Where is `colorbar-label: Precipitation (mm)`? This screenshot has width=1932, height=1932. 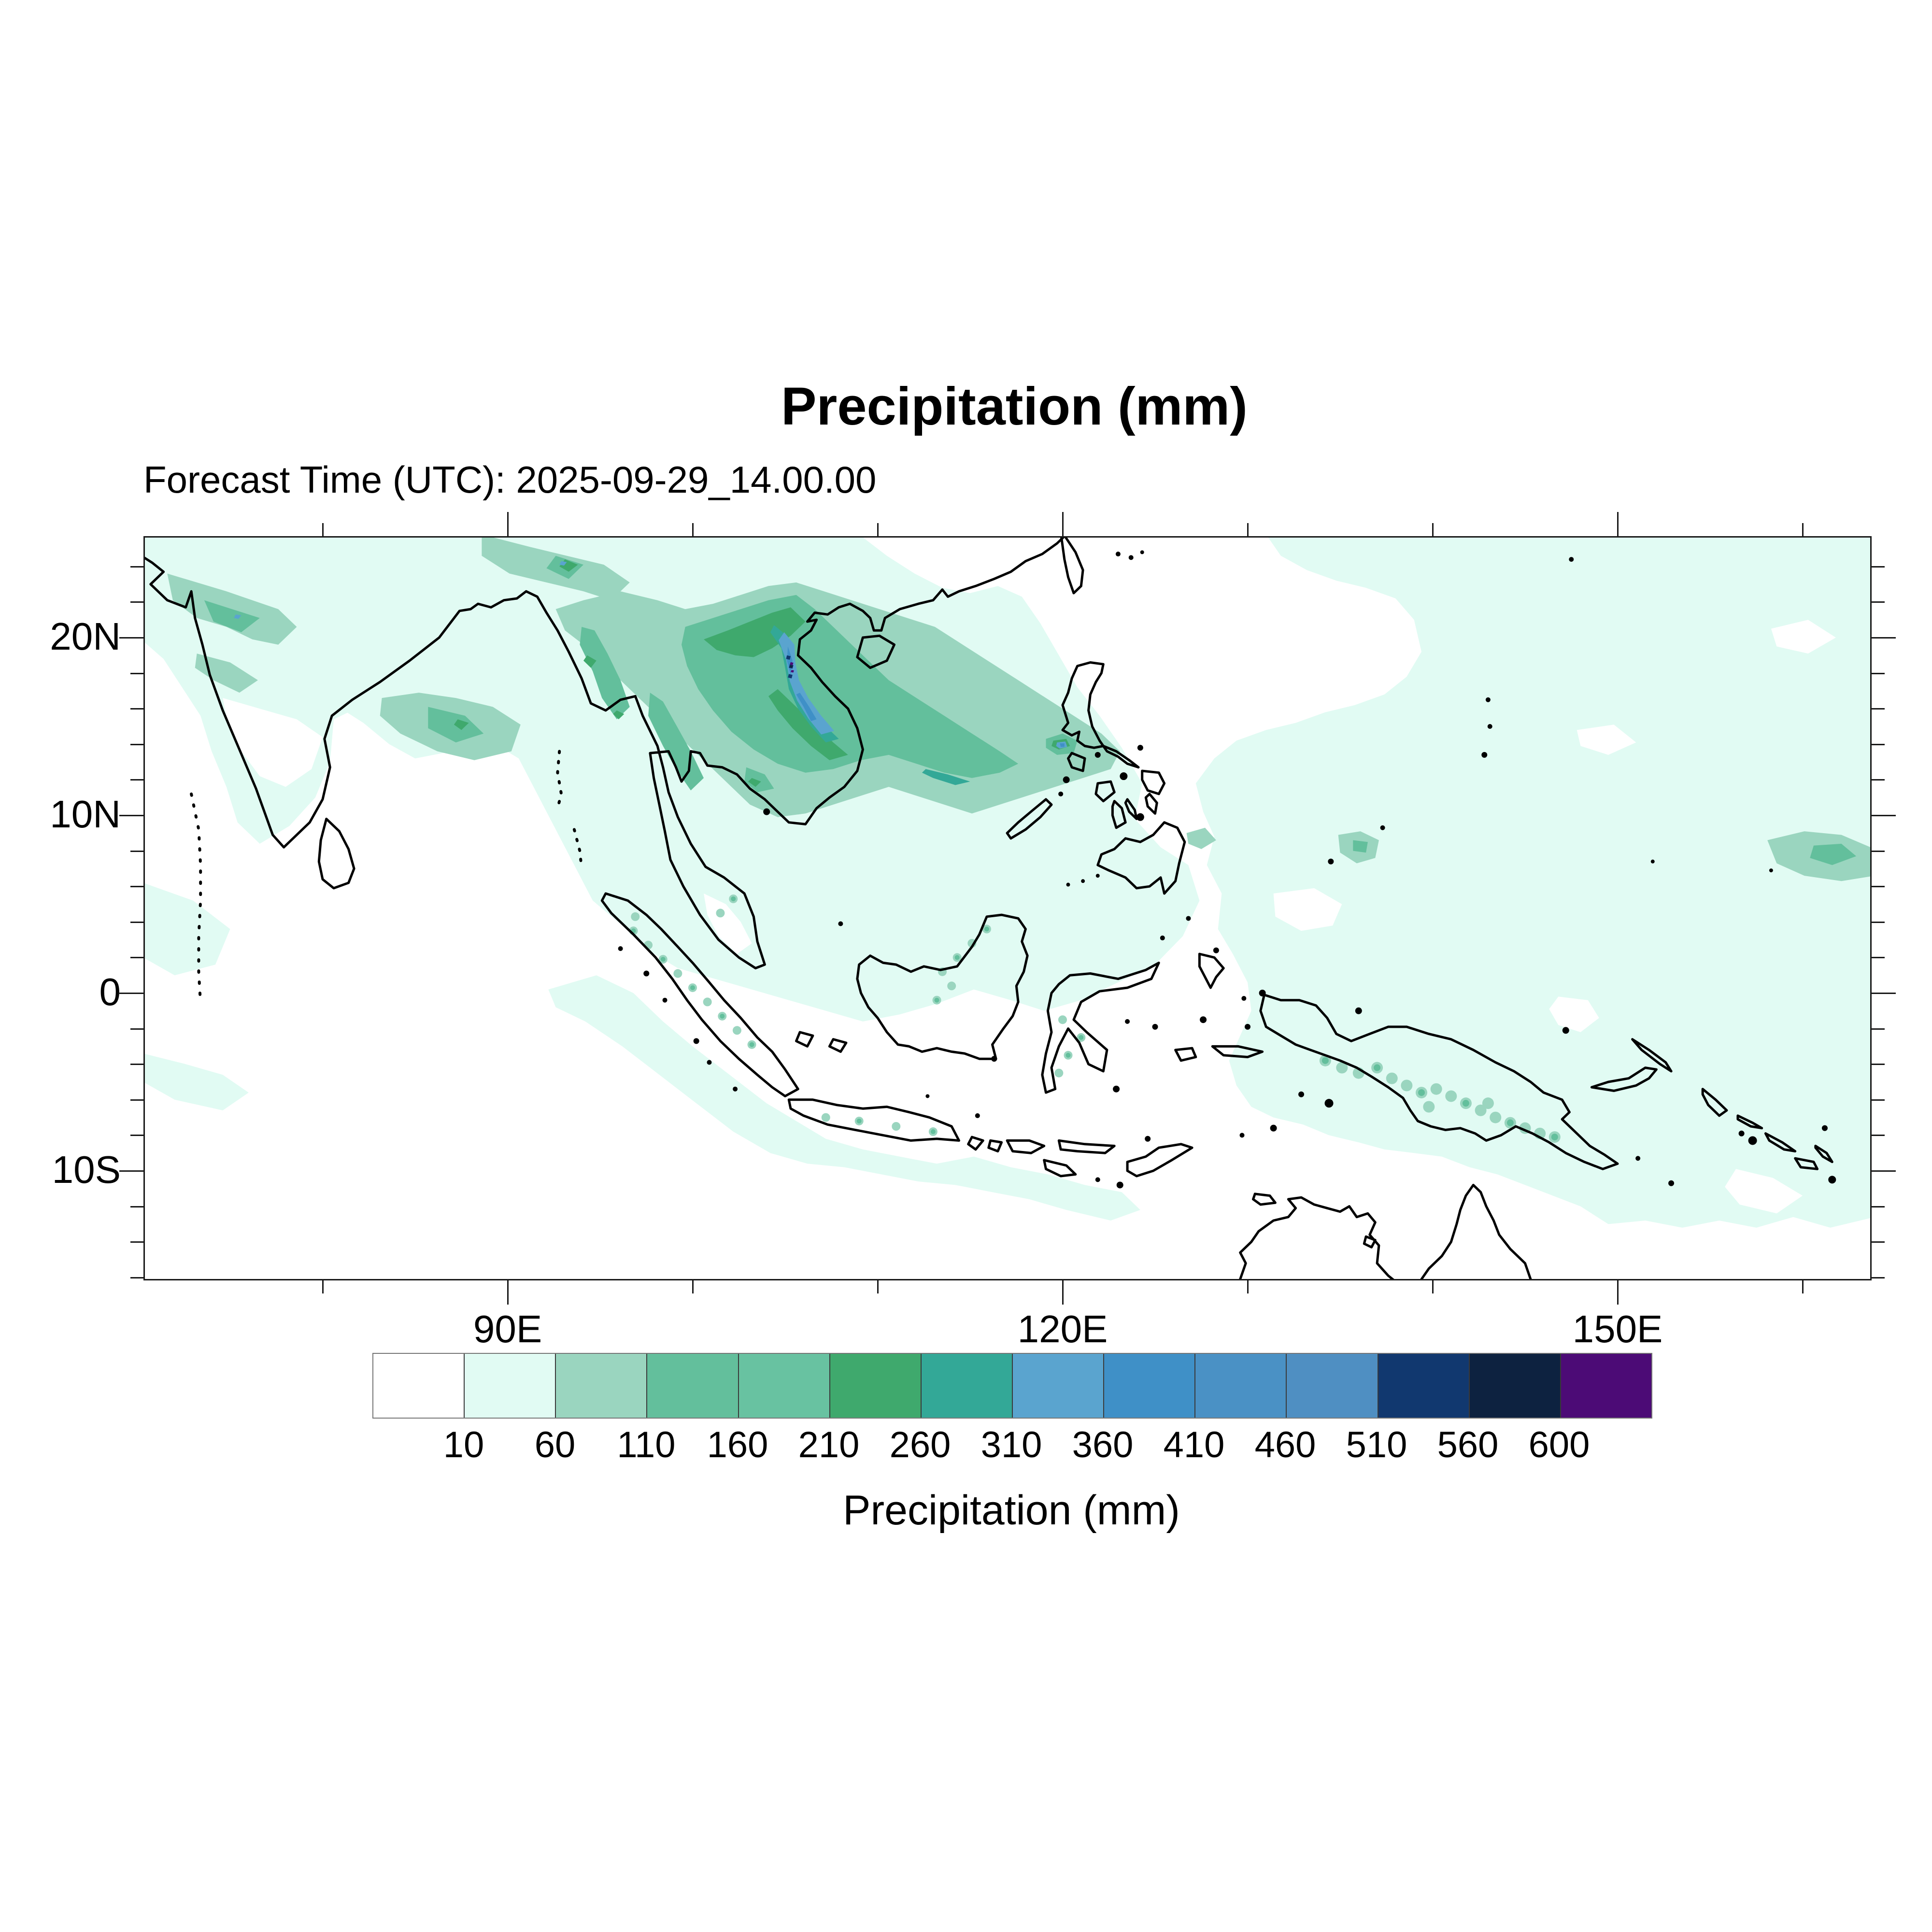 colorbar-label: Precipitation (mm) is located at coordinates (1011, 1510).